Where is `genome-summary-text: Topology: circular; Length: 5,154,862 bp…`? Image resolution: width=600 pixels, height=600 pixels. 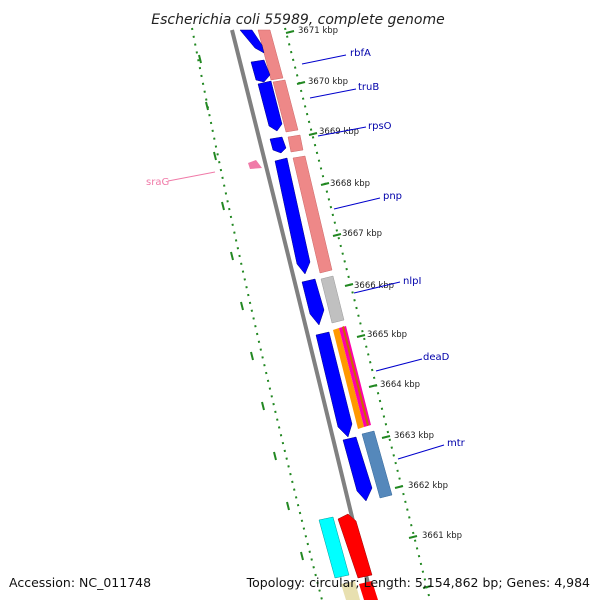
genome-summary-text: Topology: circular; Length: 5,154,862 bp… is located at coordinates (418, 582).